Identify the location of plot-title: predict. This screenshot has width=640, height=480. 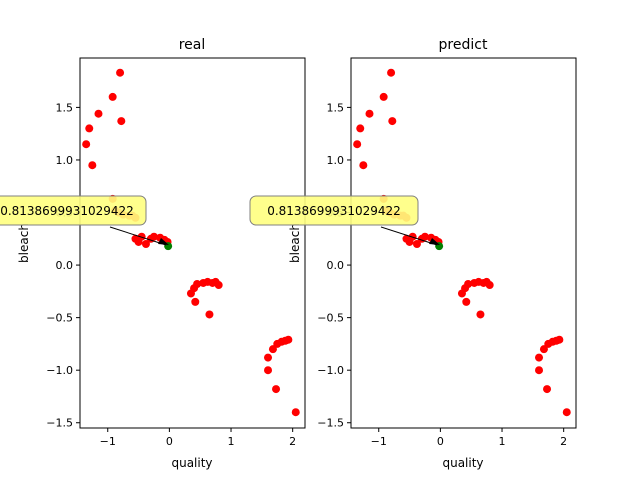
(463, 45).